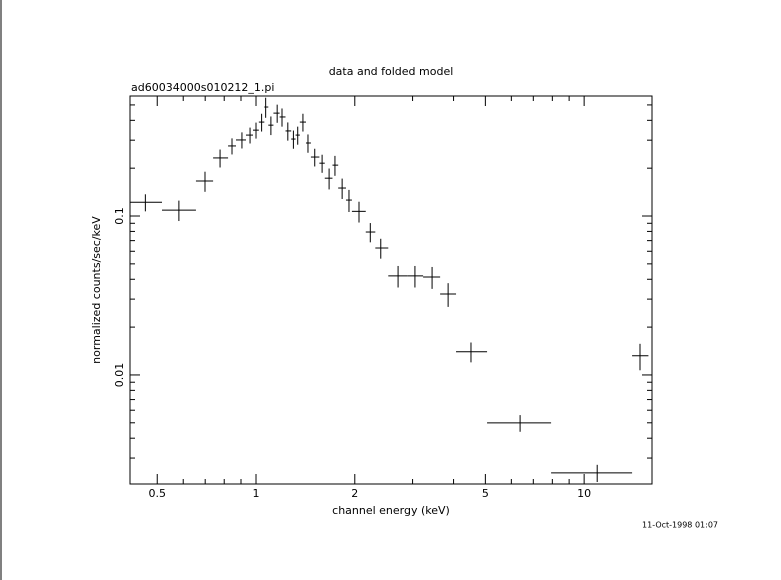  I want to click on x-tick-label: 5, so click(485, 493).